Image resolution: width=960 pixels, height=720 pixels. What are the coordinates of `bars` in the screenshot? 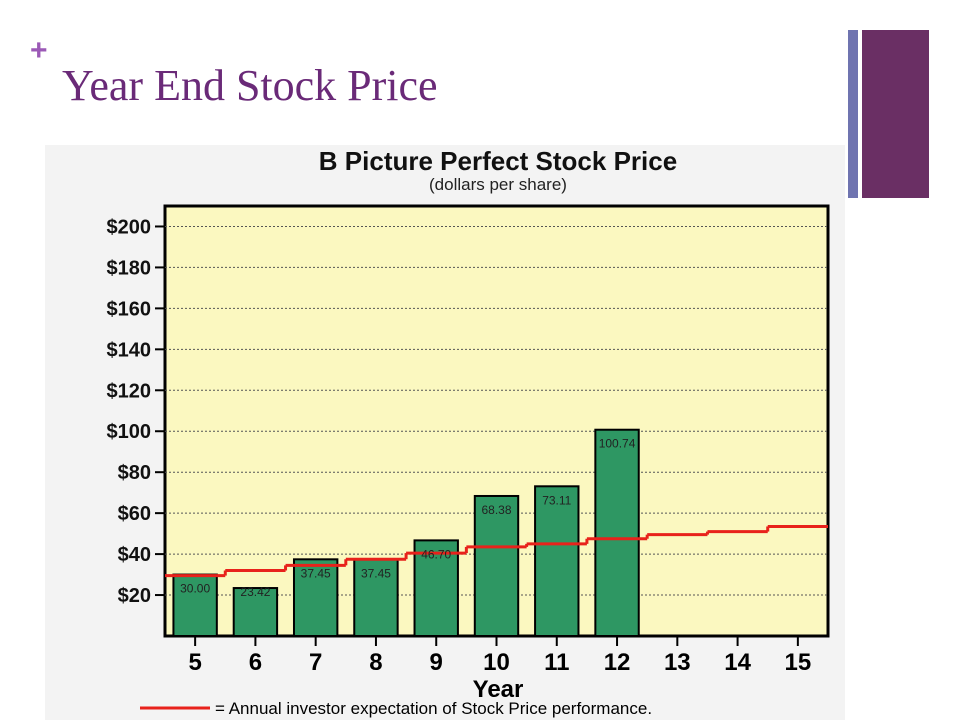 It's located at (406, 533).